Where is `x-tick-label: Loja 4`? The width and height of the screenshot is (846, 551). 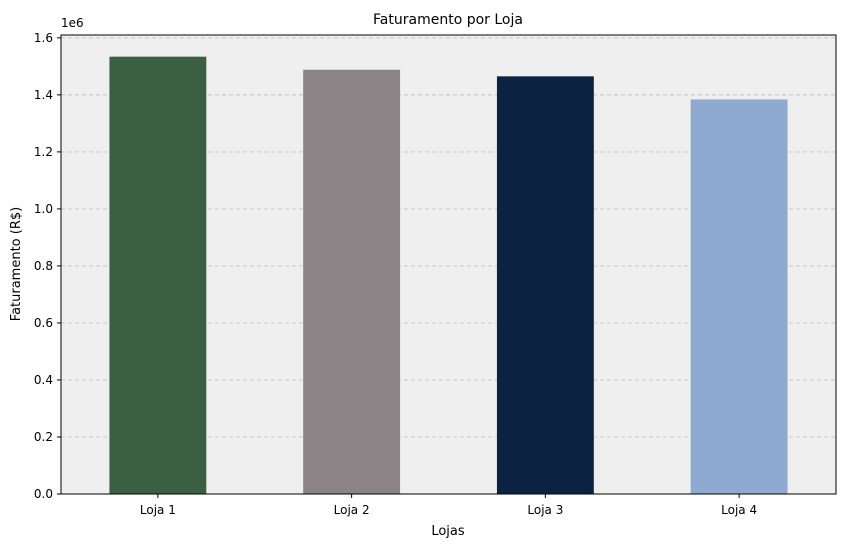 x-tick-label: Loja 4 is located at coordinates (739, 510).